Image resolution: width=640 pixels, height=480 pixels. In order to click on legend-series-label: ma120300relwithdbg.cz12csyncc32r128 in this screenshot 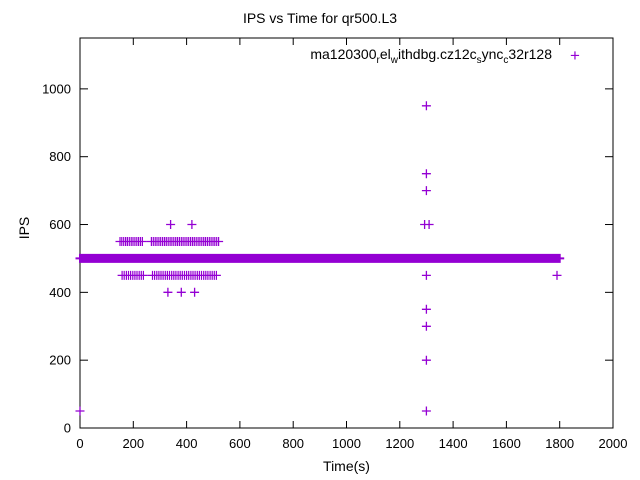, I will do `click(431, 56)`.